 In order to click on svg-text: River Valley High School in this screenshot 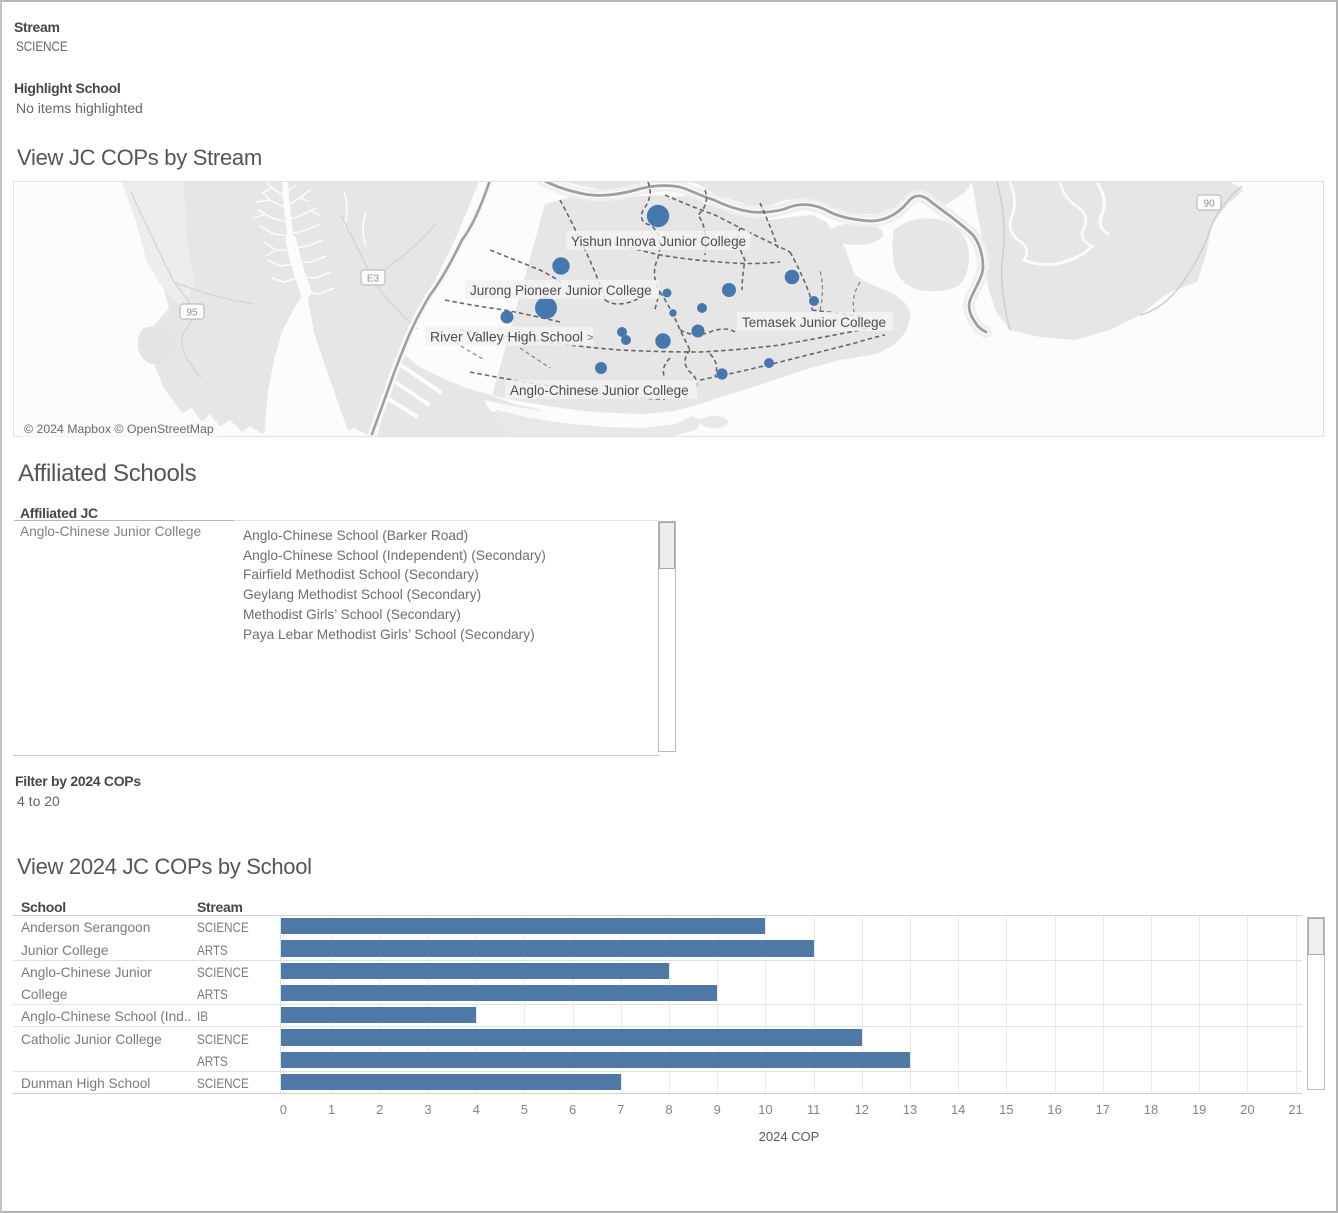, I will do `click(506, 337)`.